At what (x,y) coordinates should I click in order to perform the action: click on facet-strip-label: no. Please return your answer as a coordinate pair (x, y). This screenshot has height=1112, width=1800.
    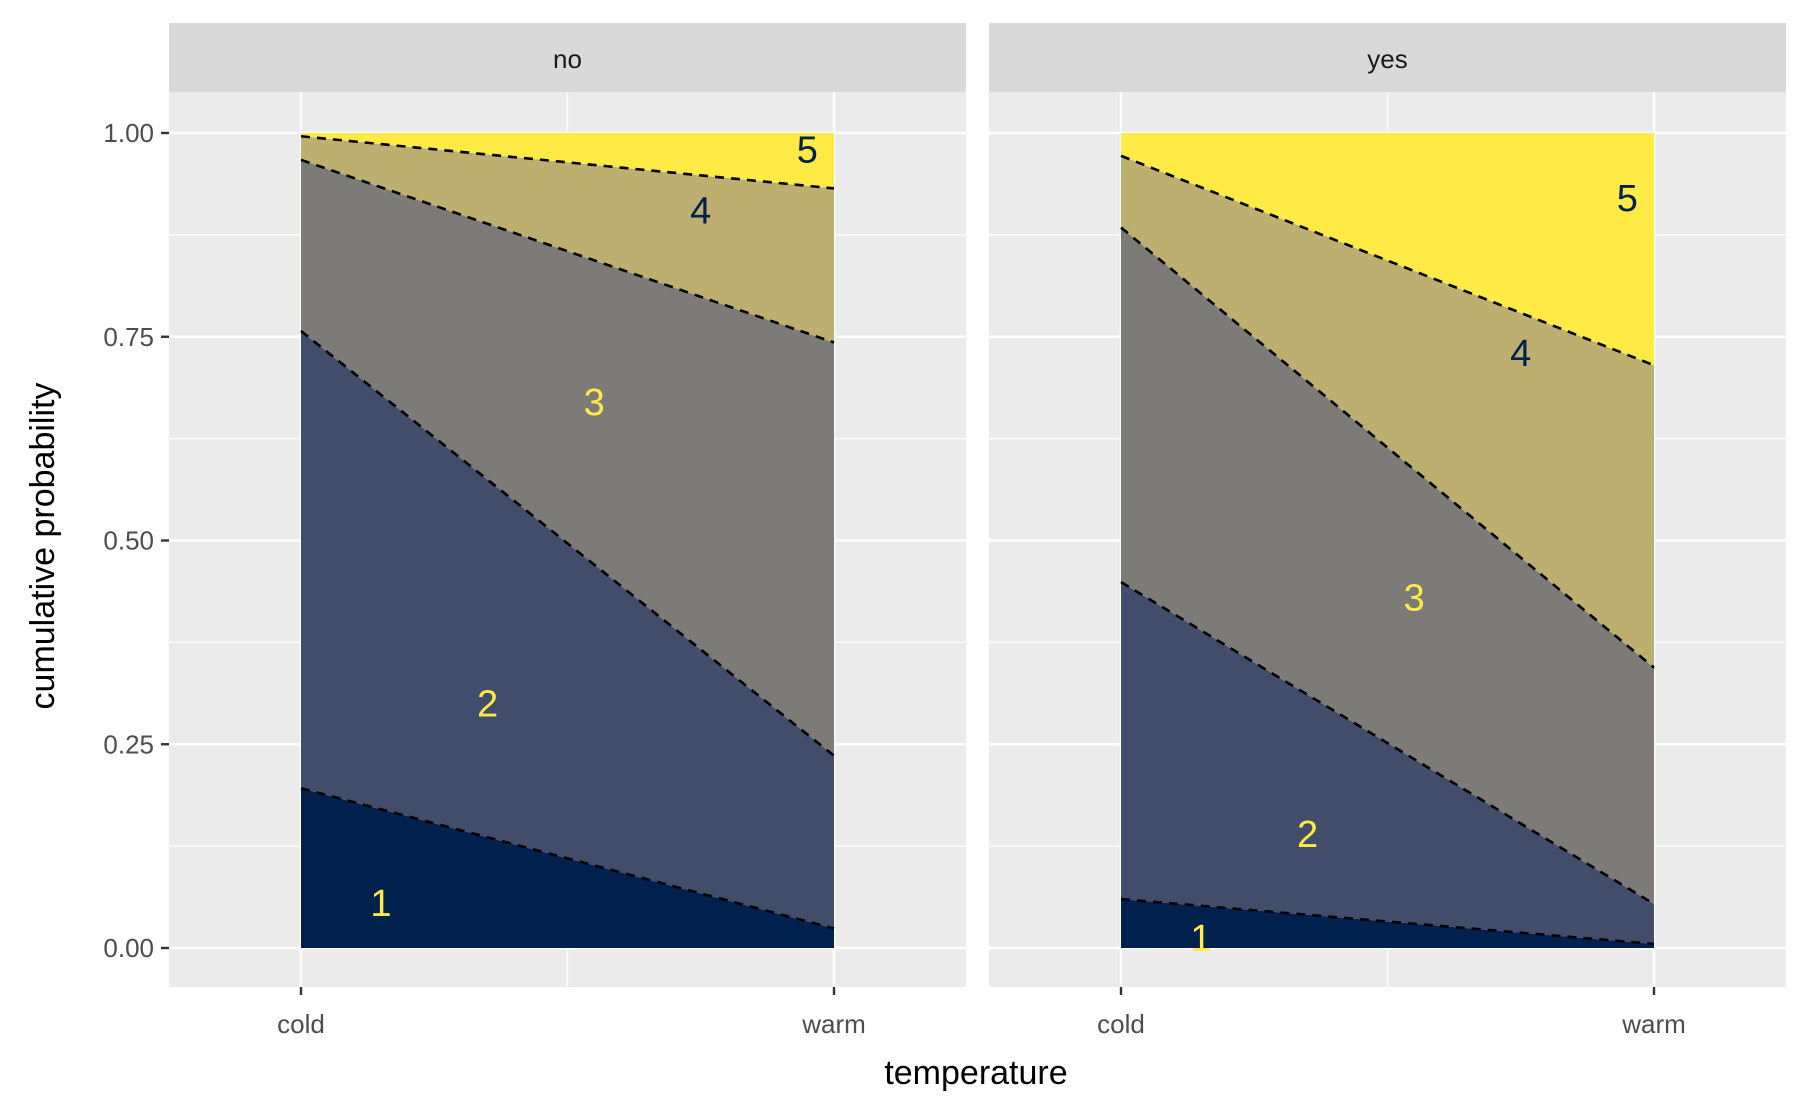
    Looking at the image, I should click on (567, 59).